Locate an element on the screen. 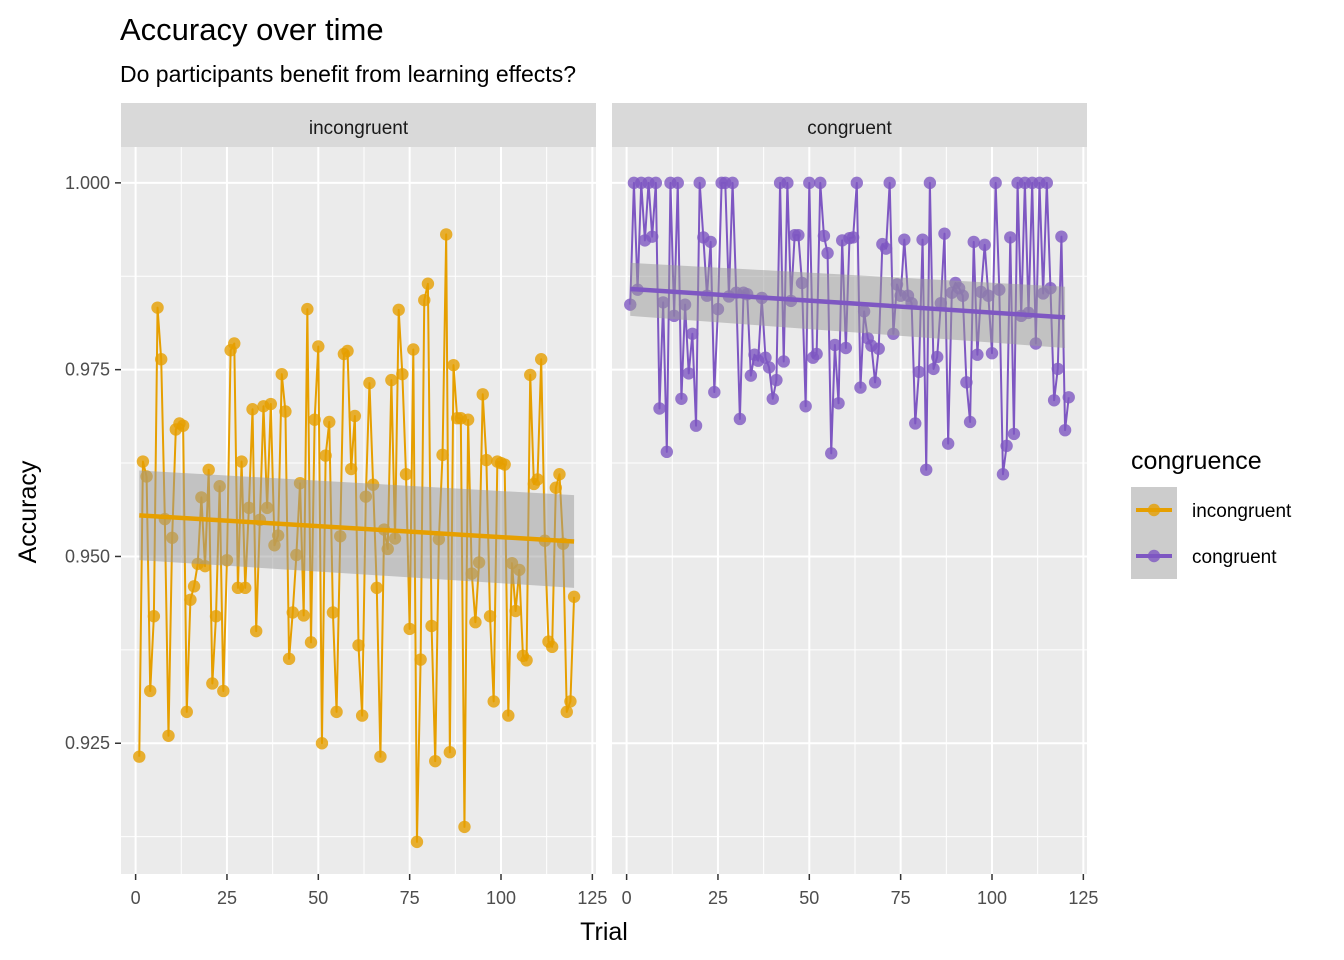 Image resolution: width=1344 pixels, height=960 pixels. y-tick-label: 0.950 is located at coordinates (87, 556).